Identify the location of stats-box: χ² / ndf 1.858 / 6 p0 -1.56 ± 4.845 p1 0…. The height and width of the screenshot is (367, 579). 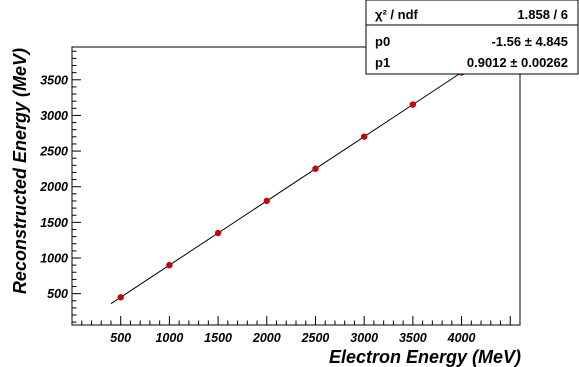
(472, 37).